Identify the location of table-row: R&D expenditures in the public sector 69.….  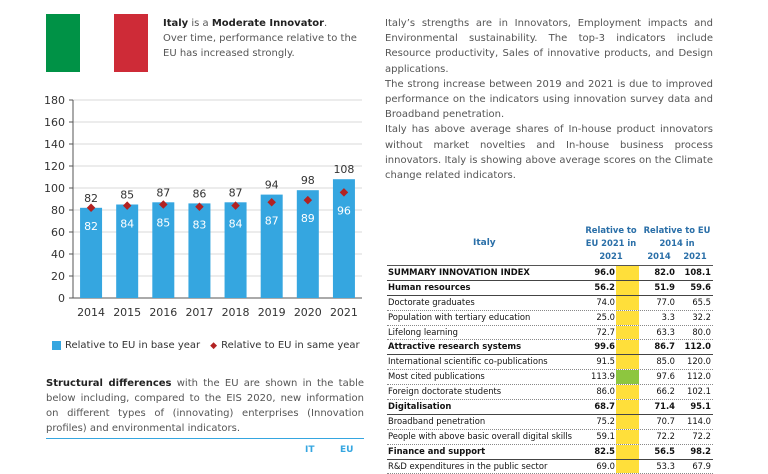
(550, 466).